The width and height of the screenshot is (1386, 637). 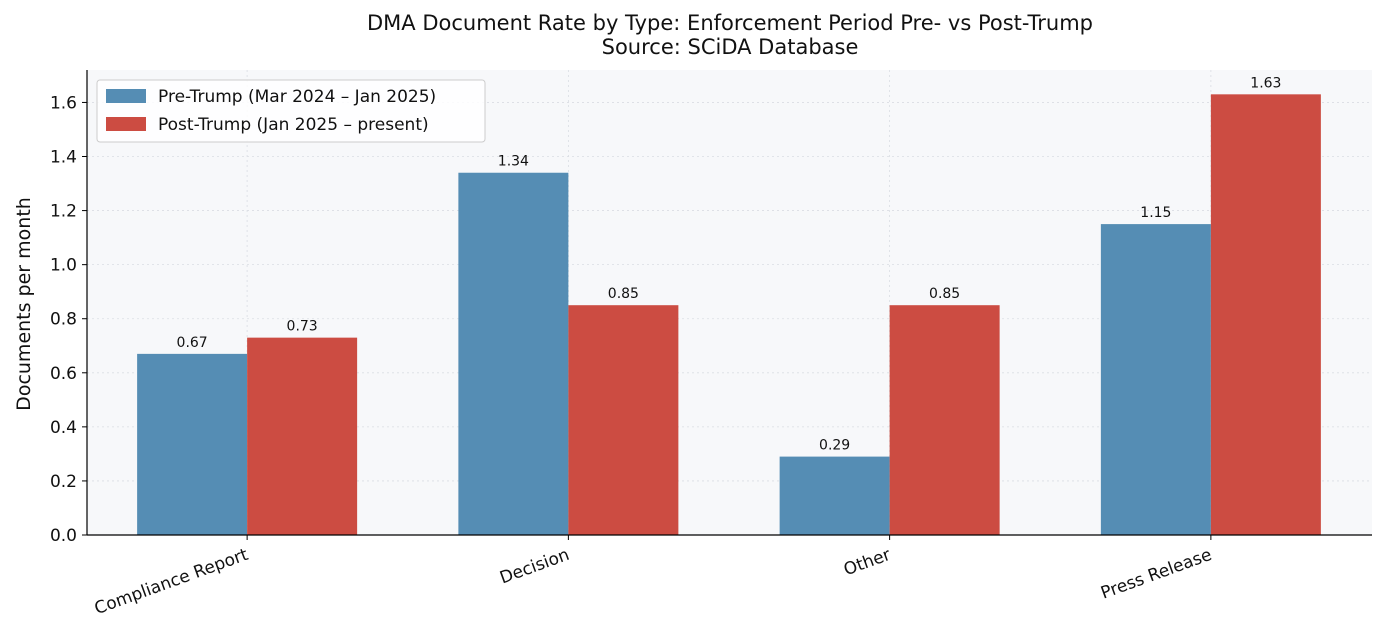 I want to click on bar-value-label: 0.67, so click(x=192, y=343).